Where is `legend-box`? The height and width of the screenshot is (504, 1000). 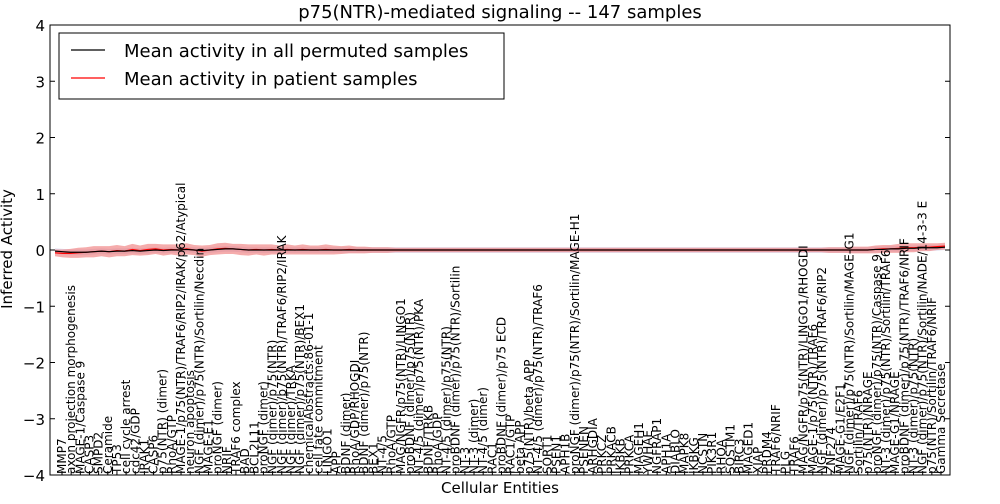
legend-box is located at coordinates (281, 66).